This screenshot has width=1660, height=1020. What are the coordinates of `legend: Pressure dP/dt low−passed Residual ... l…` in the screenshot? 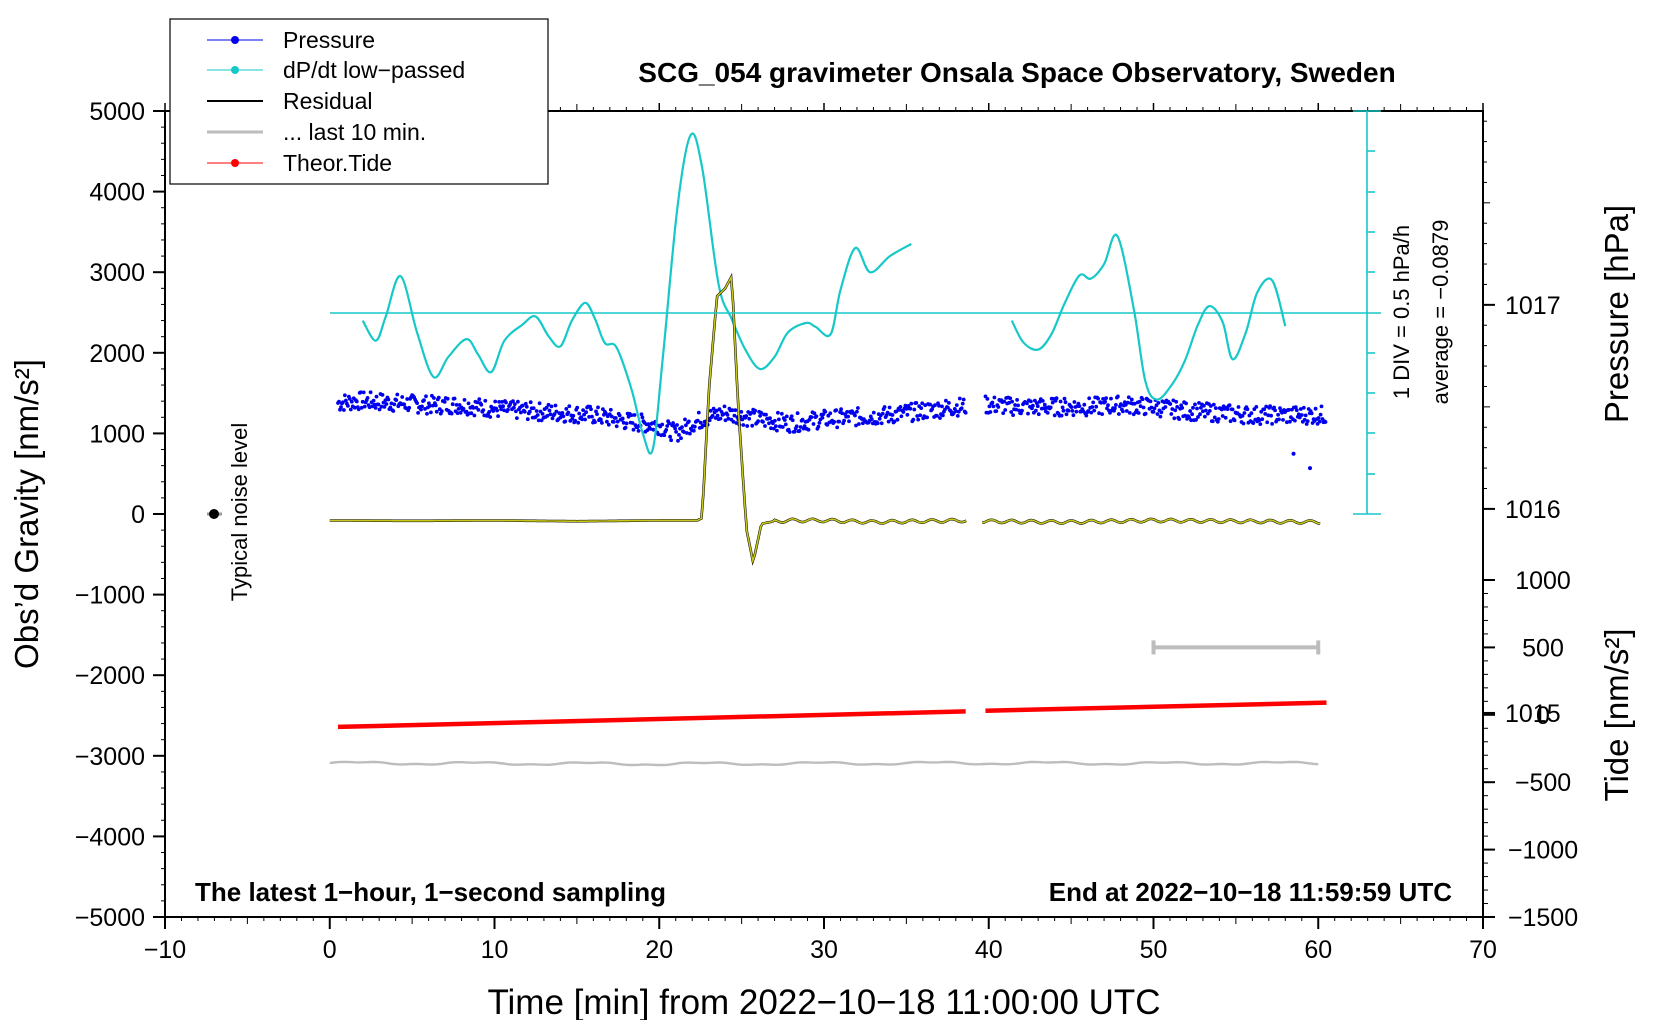 It's located at (359, 101).